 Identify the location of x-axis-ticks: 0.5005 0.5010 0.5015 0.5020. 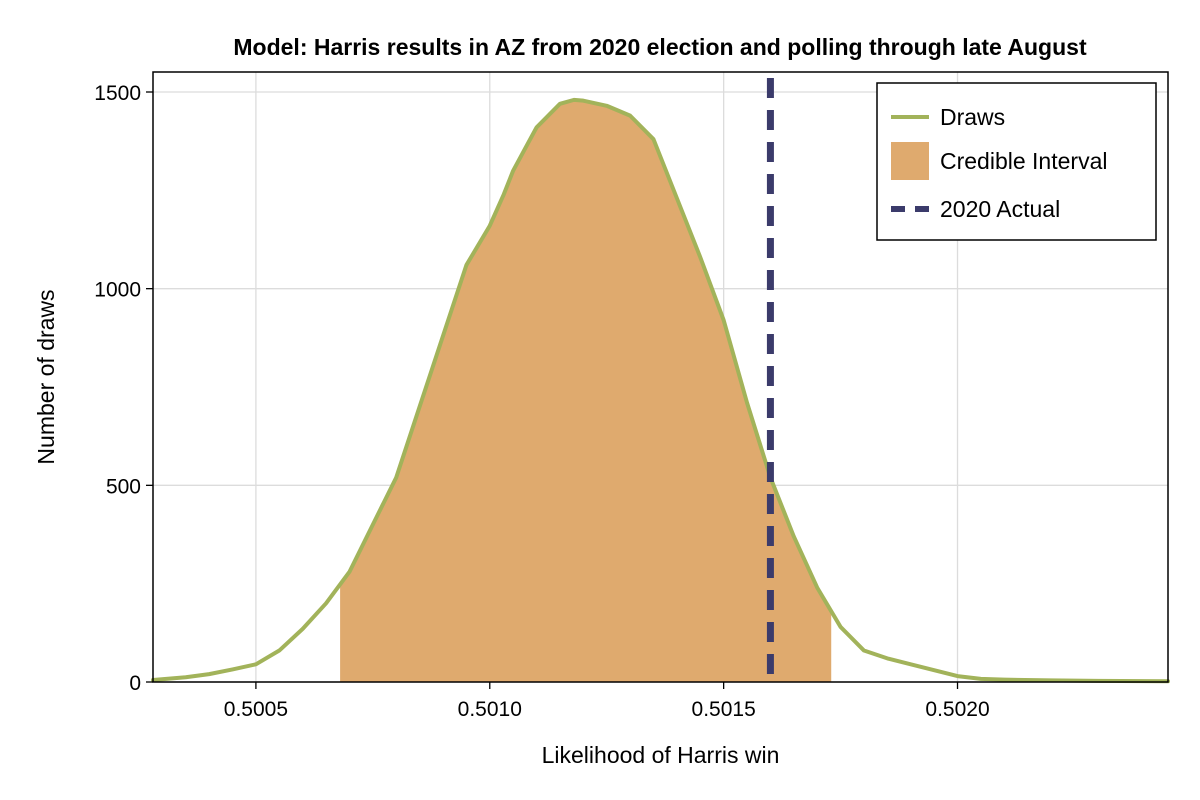
(607, 701).